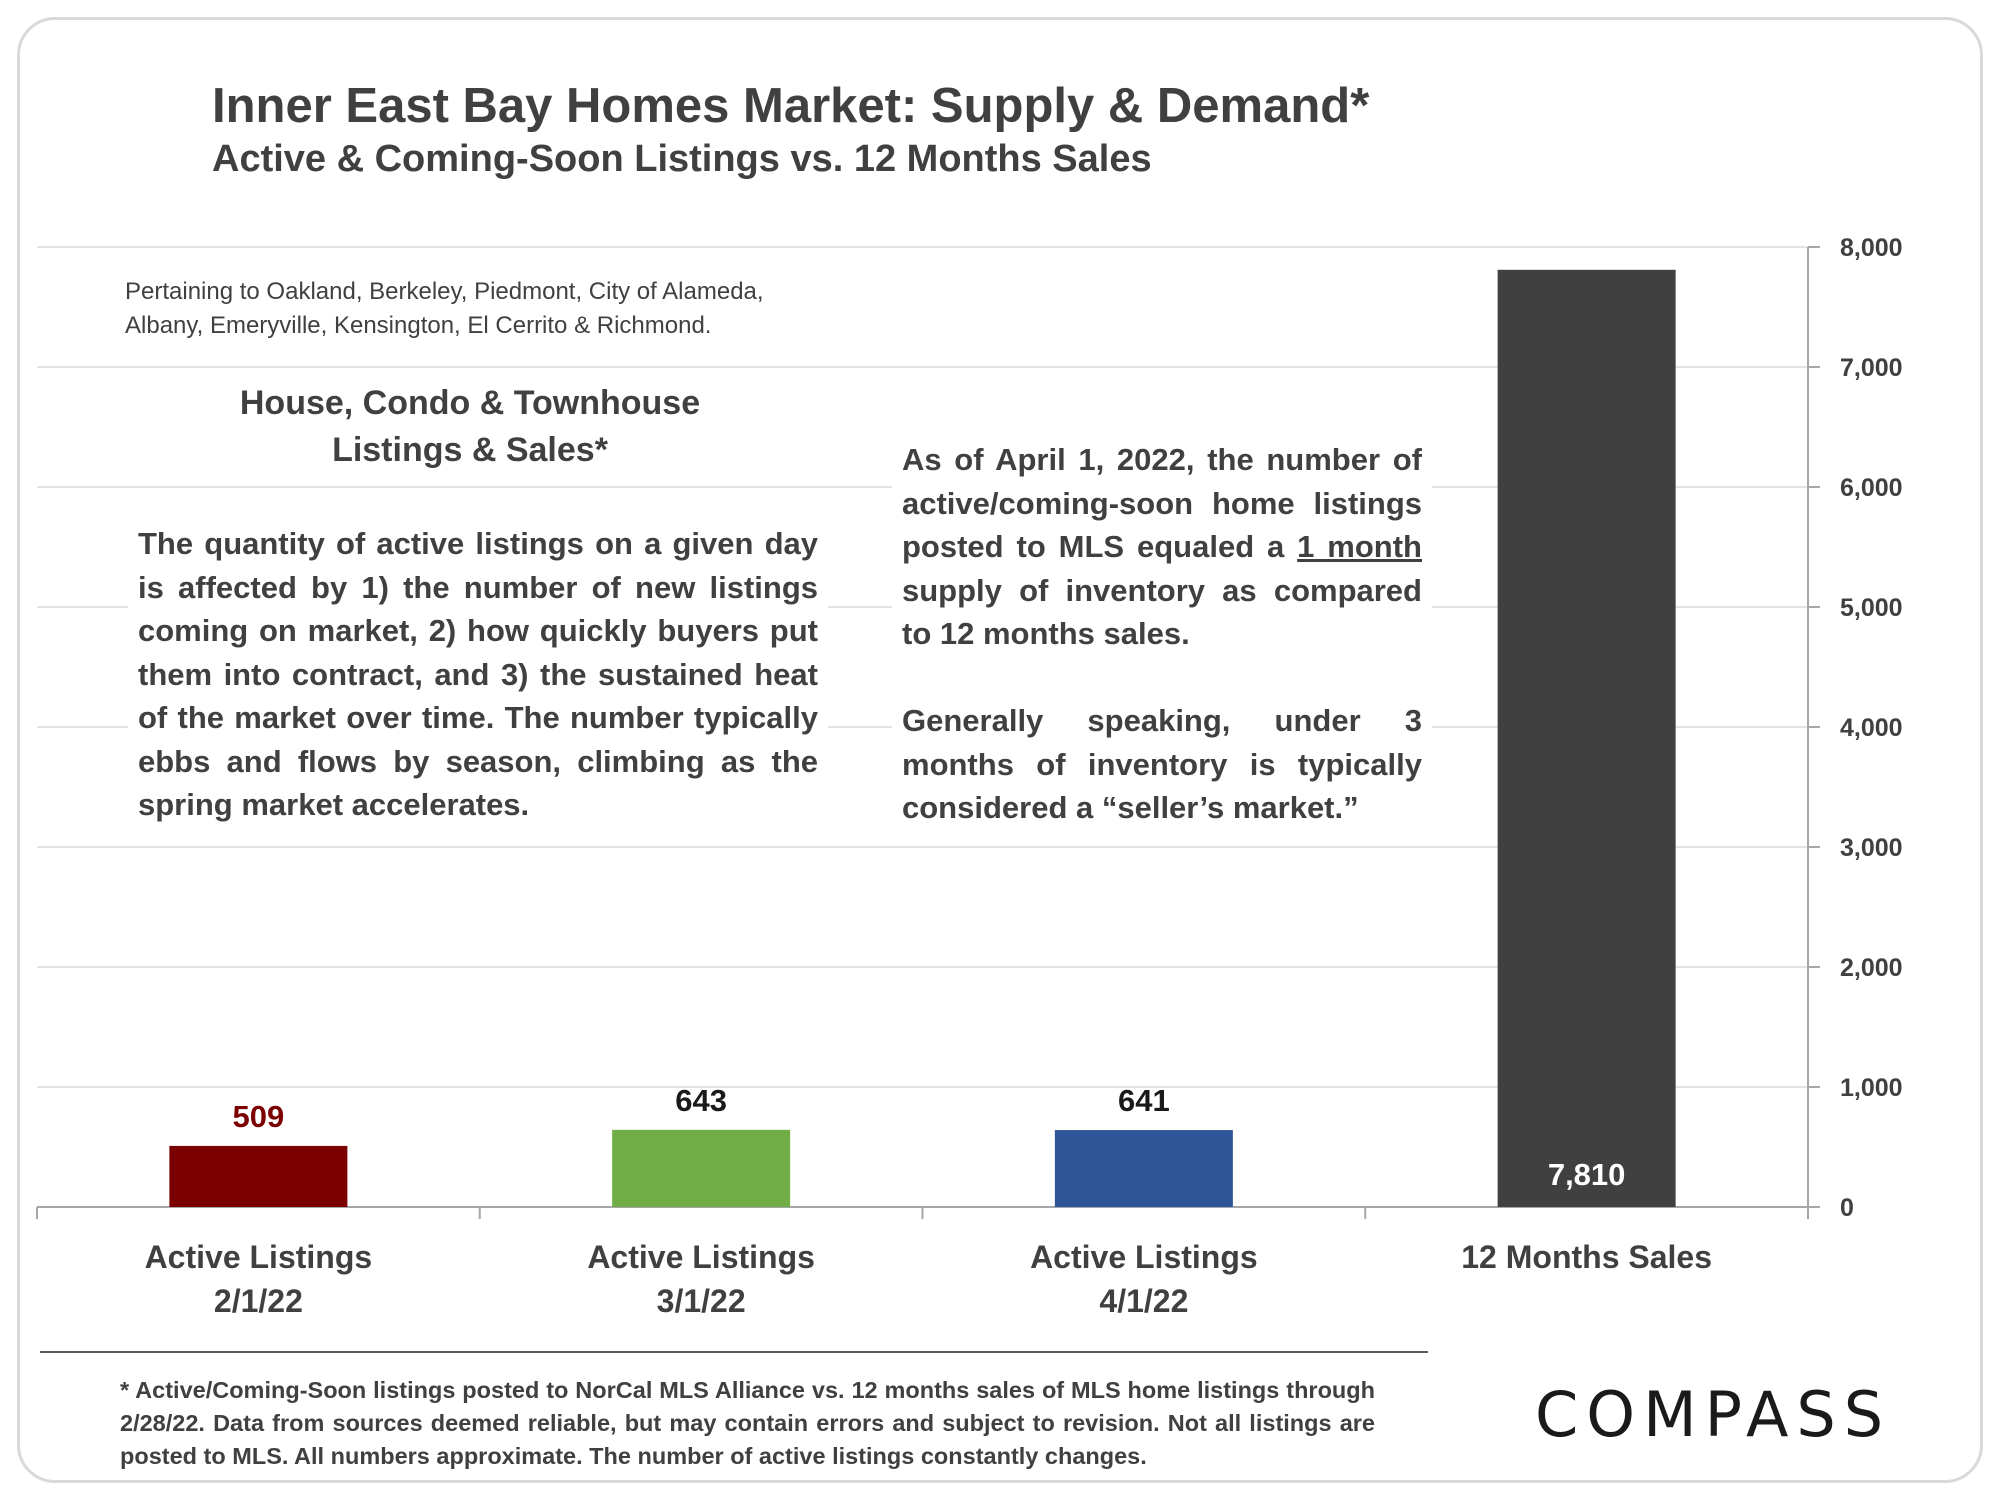  What do you see at coordinates (701, 1100) in the screenshot?
I see `data-label-2: 643` at bounding box center [701, 1100].